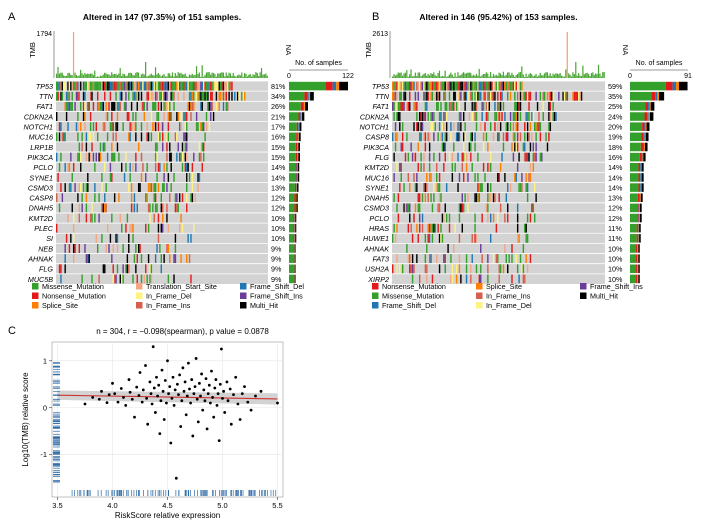 The image size is (708, 523). Describe the element at coordinates (161, 228) in the screenshot. I see `mutation-cell-PLEC` at that location.